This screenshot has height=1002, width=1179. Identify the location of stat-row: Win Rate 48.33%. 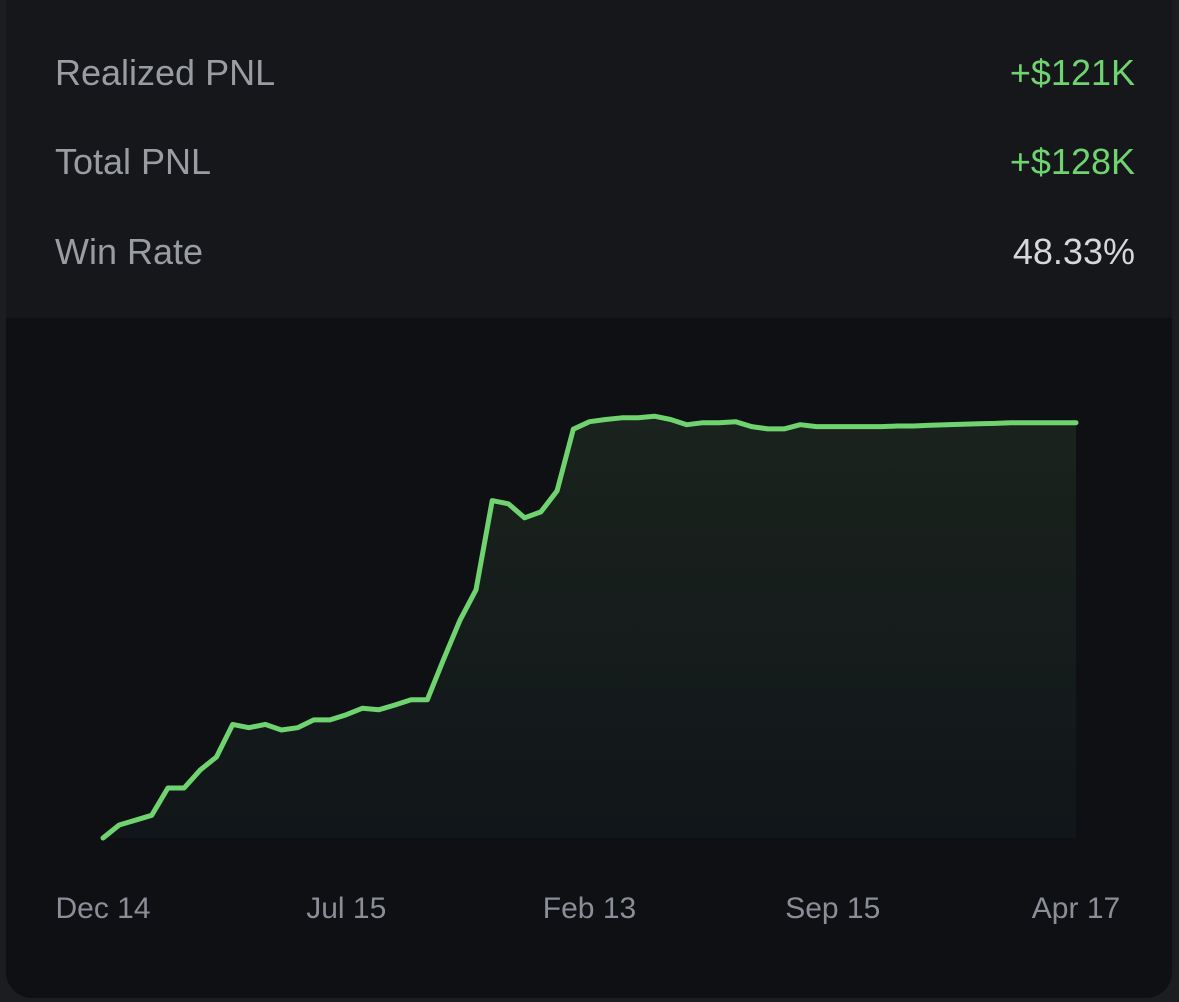
(595, 252).